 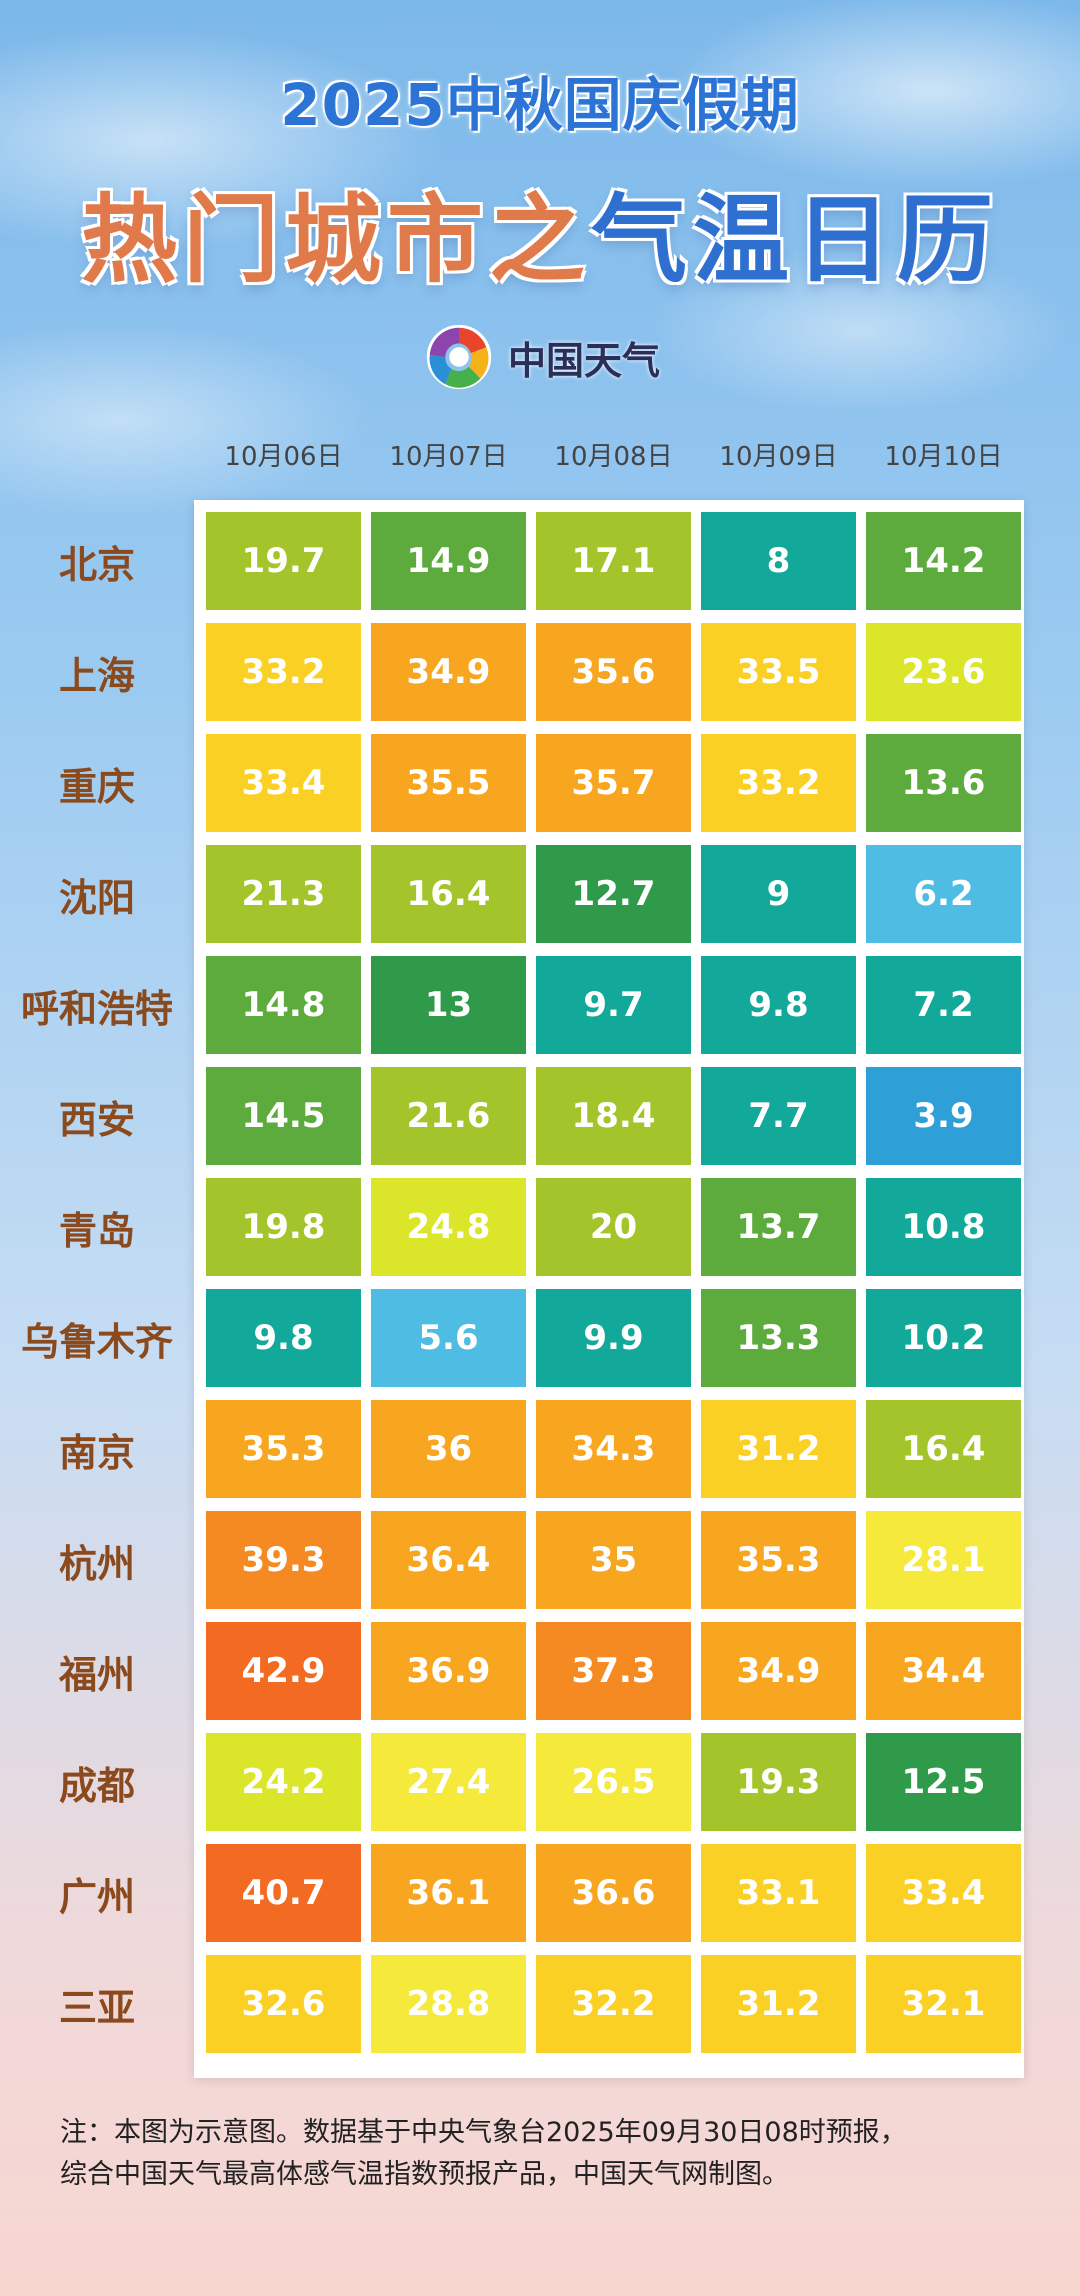 What do you see at coordinates (778, 561) in the screenshot?
I see `heatmap-cell: 8` at bounding box center [778, 561].